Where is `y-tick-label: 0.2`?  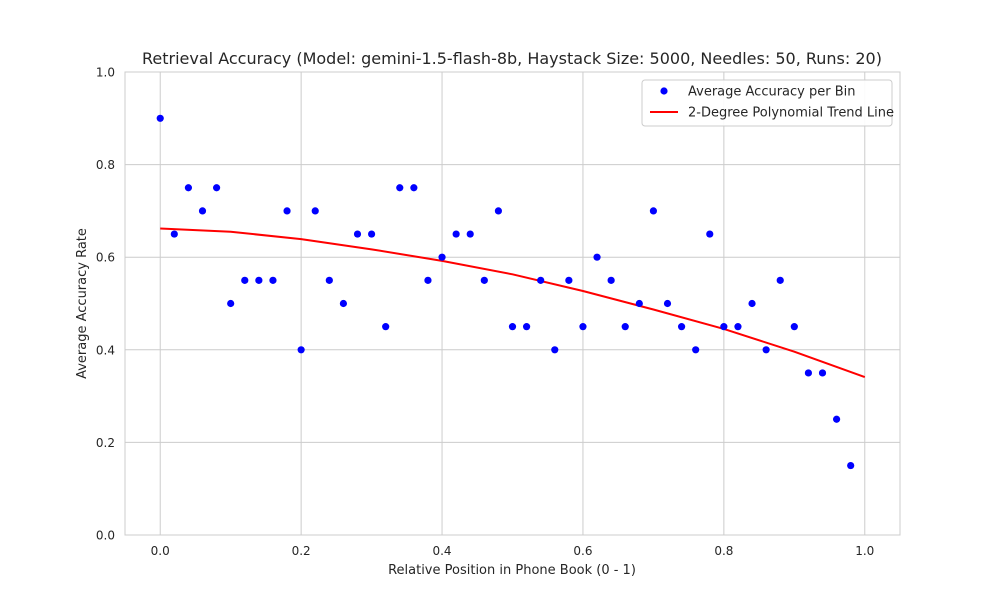 y-tick-label: 0.2 is located at coordinates (105, 443).